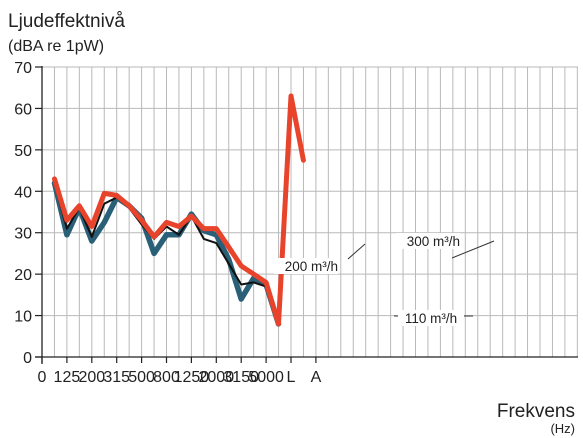 Image resolution: width=583 pixels, height=438 pixels. What do you see at coordinates (116, 377) in the screenshot?
I see `x-tick-label: 315` at bounding box center [116, 377].